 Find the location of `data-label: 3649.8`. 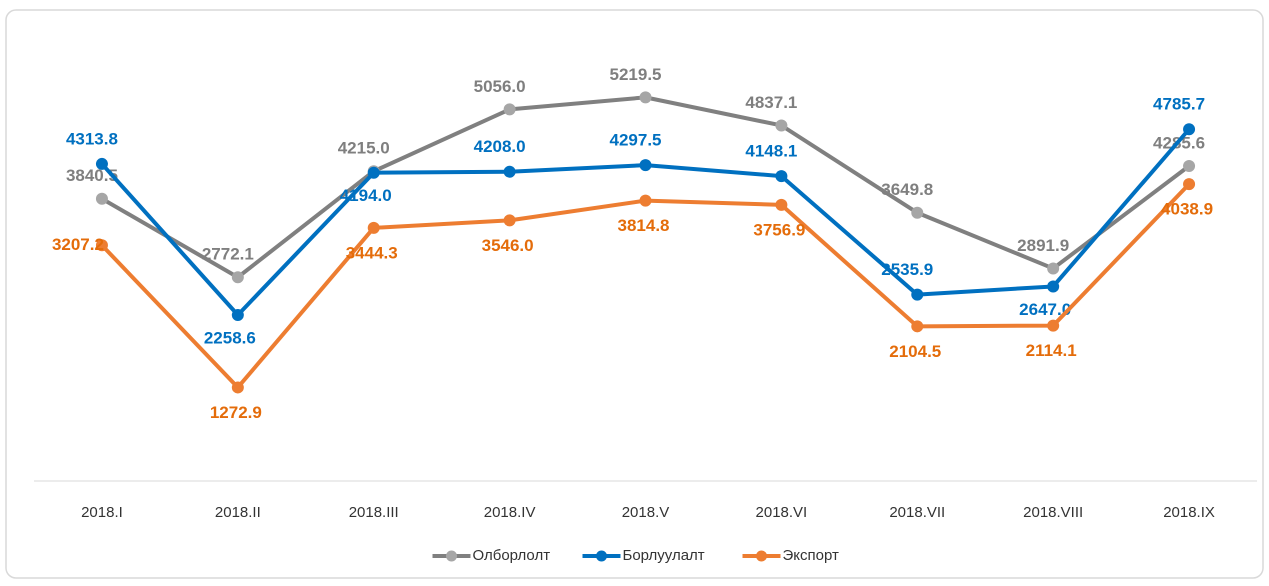

data-label: 3649.8 is located at coordinates (907, 189).